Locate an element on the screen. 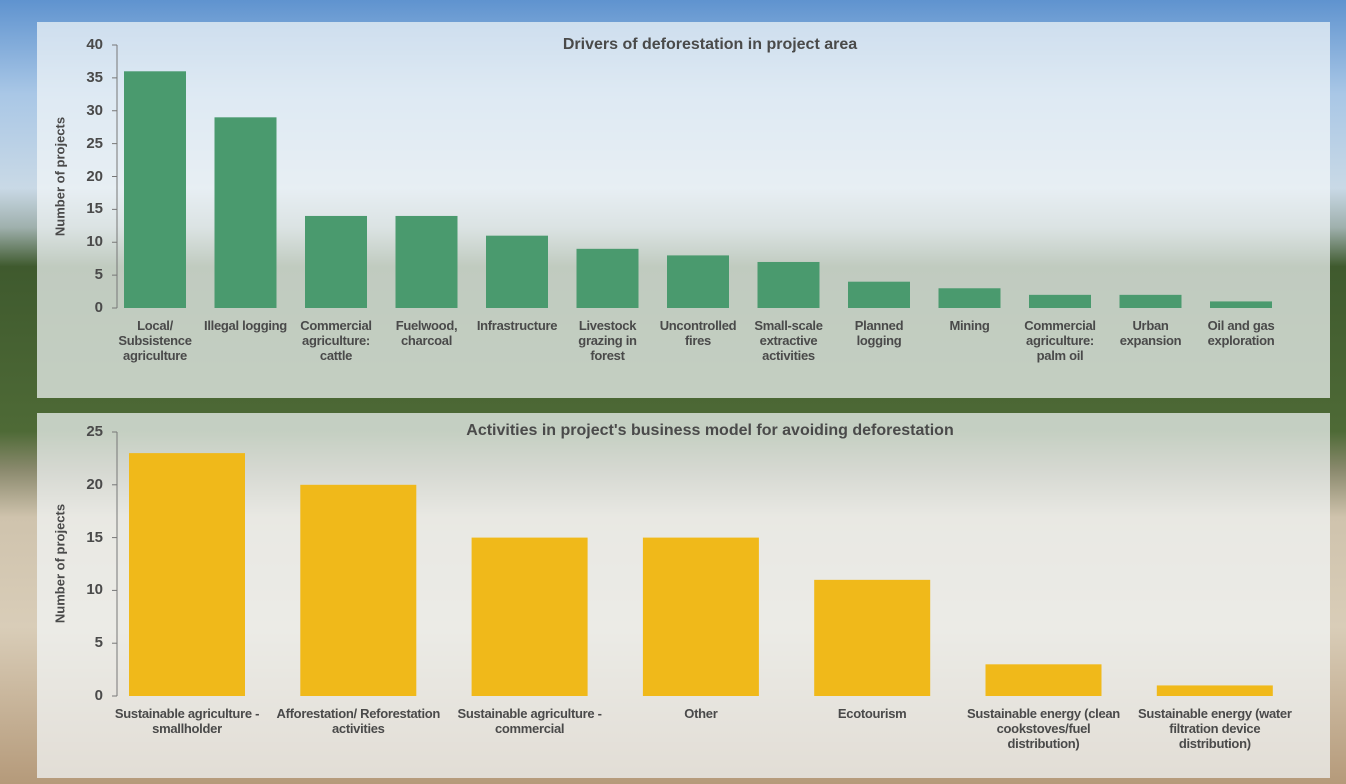 This screenshot has height=784, width=1346. x-tick-label: Sustainable agriculture - commercial is located at coordinates (529, 721).